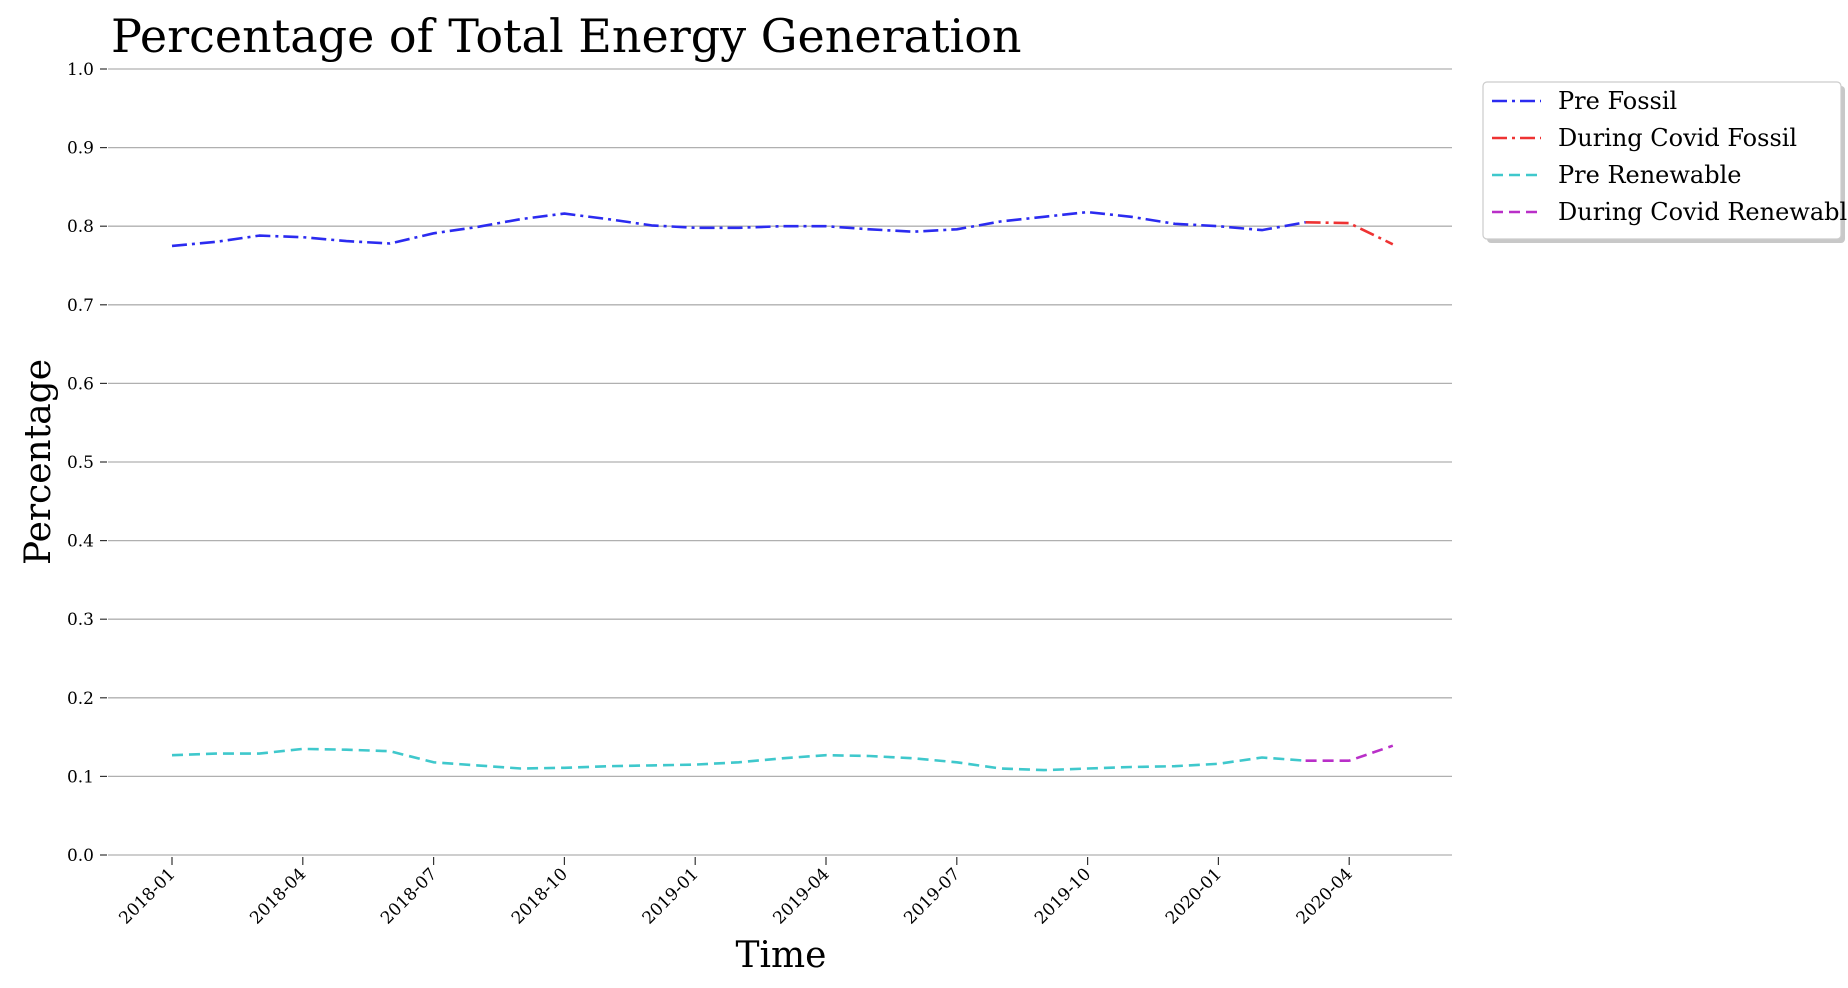 The width and height of the screenshot is (1848, 988). Describe the element at coordinates (80, 227) in the screenshot. I see `y-tick-label: 0.8` at that location.